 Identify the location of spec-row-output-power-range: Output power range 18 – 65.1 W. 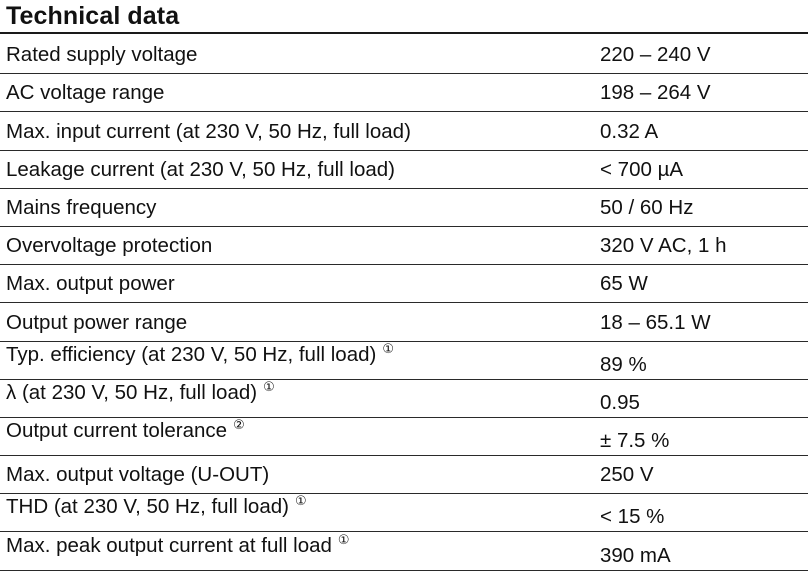
(404, 322).